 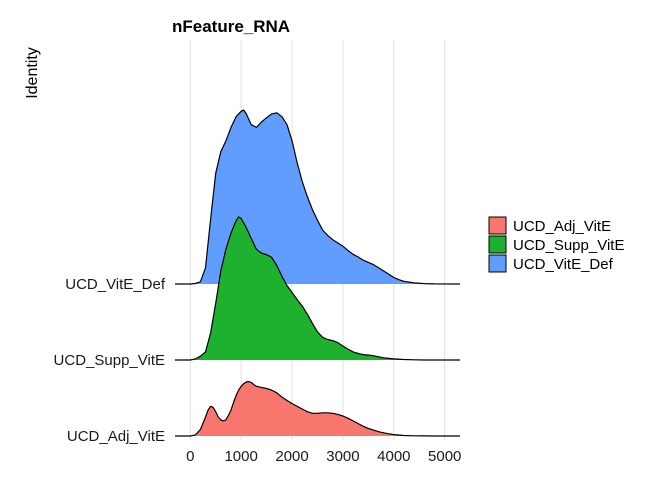 I want to click on y-tick-label-UCD_VitE_Def: UCD_VitE_Def, so click(x=115, y=284).